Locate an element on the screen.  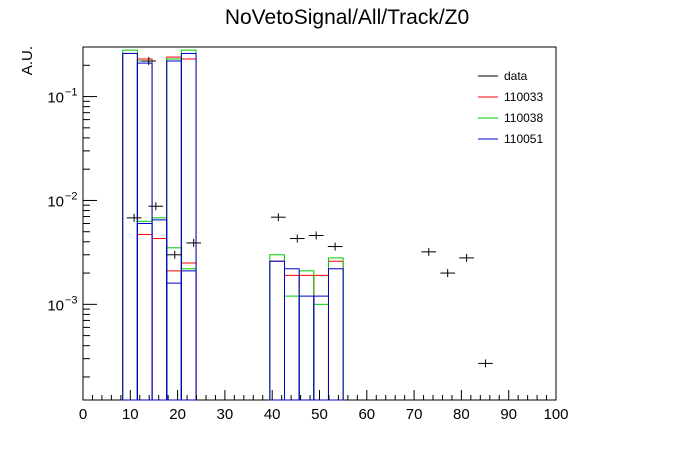
legend: data 110033 110038 110051 is located at coordinates (510, 107).